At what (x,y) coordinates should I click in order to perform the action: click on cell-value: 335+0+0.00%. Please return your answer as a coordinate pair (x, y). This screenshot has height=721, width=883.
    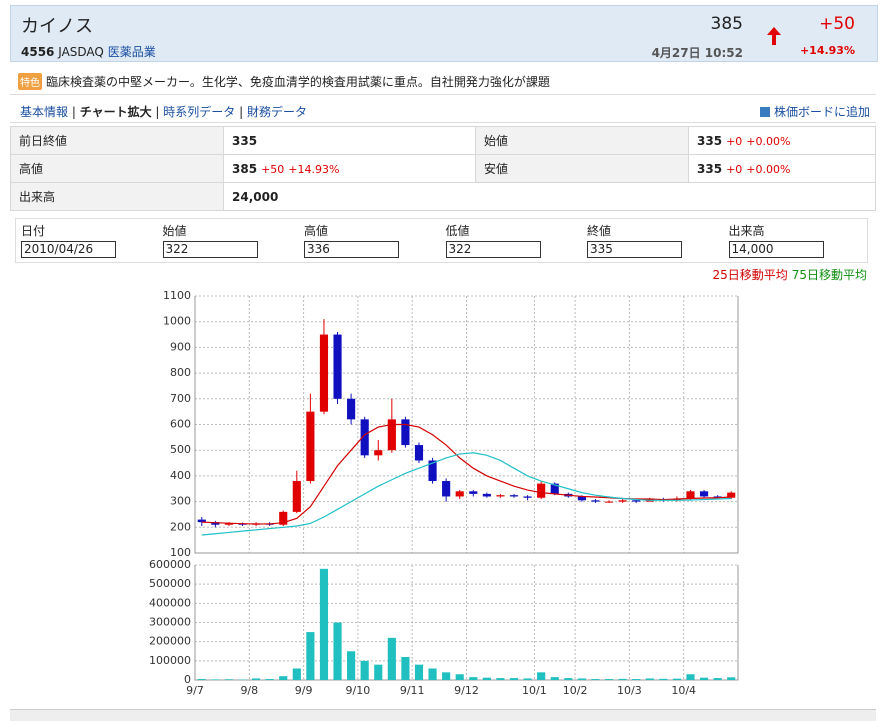
    Looking at the image, I should click on (782, 141).